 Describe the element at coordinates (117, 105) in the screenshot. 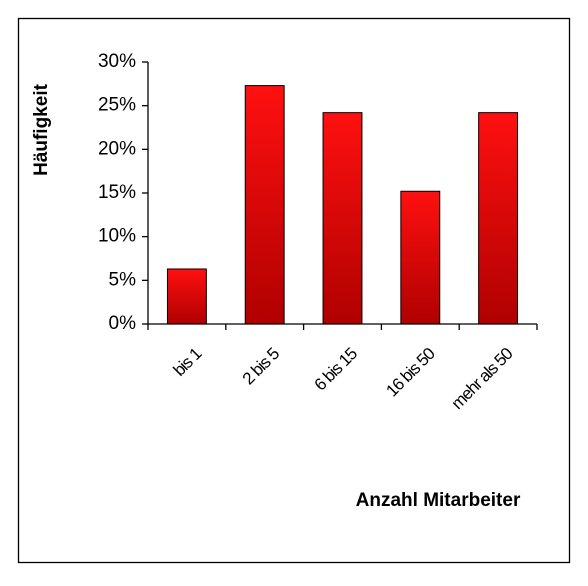

I see `y-tick-label: 25%` at that location.